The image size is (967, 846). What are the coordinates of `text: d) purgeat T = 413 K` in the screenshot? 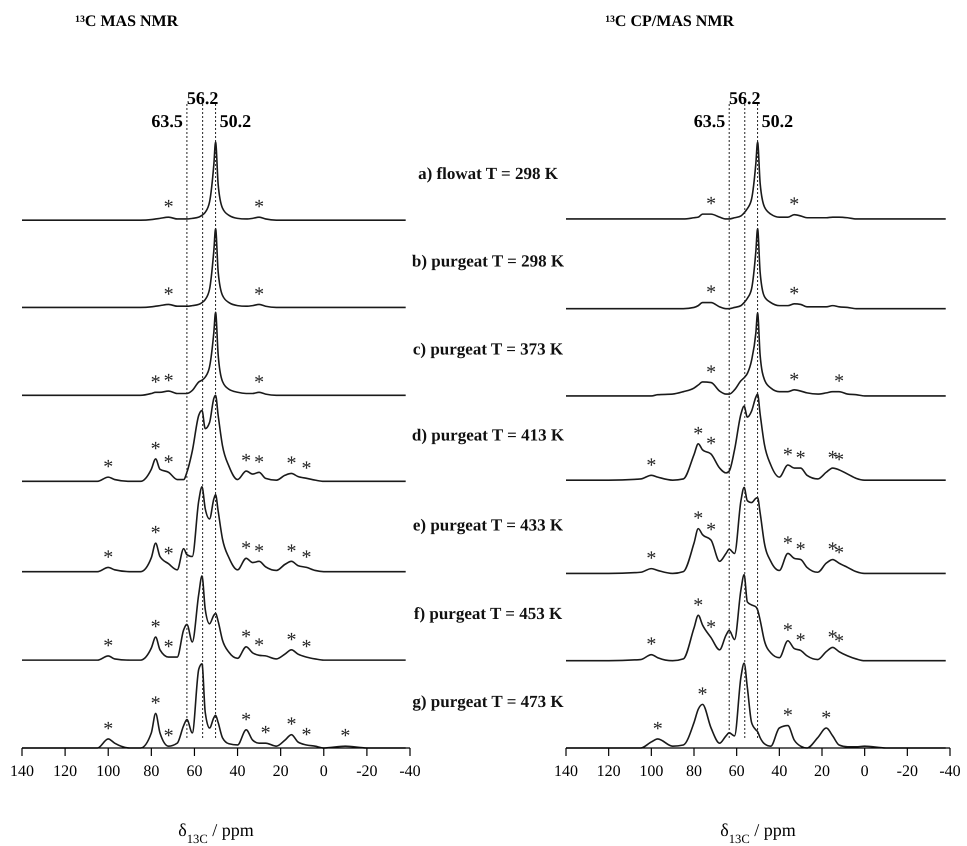 It's located at (488, 434).